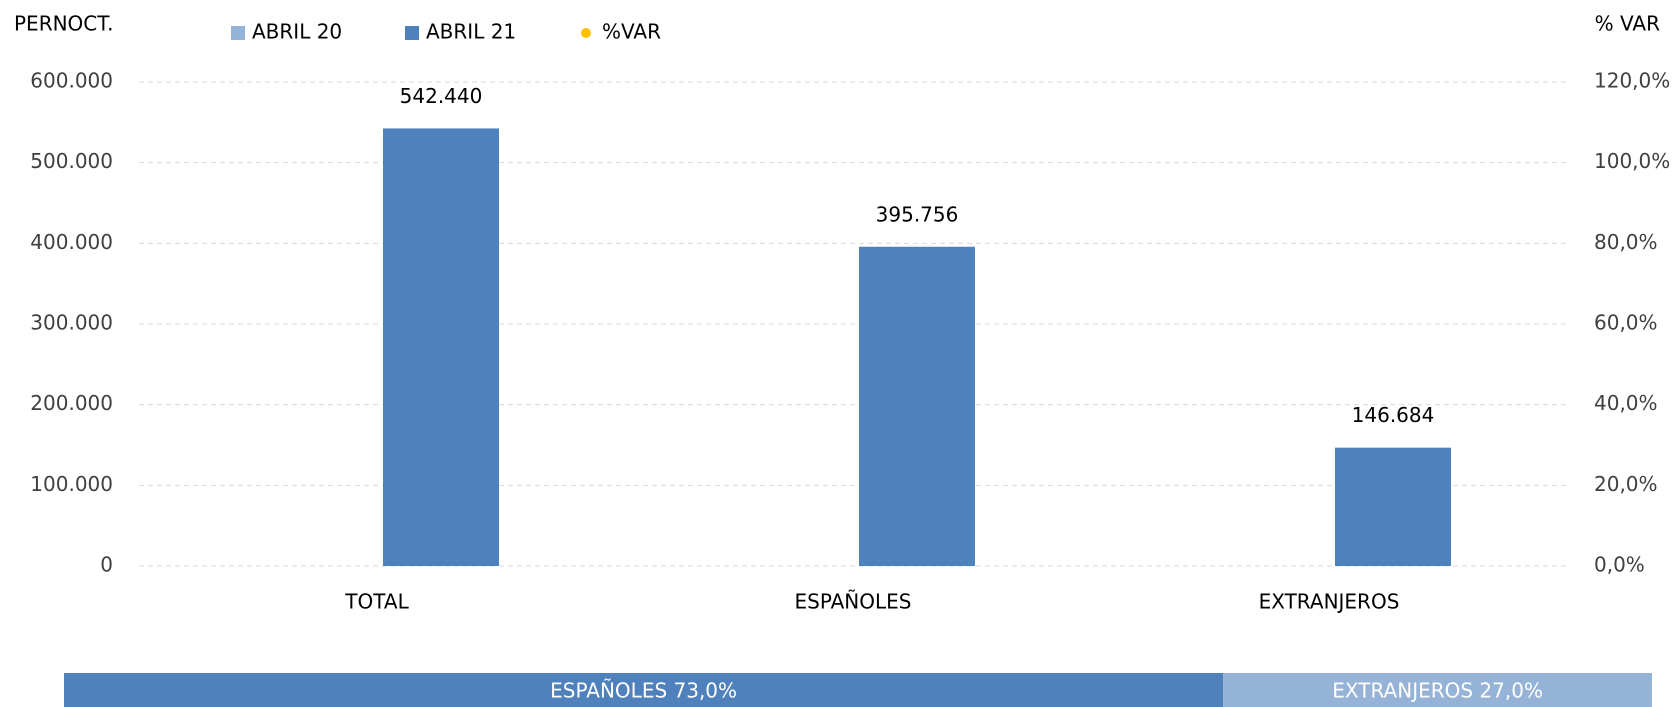 Image resolution: width=1672 pixels, height=707 pixels. Describe the element at coordinates (1632, 81) in the screenshot. I see `y2-tick-label: 120,0%` at that location.